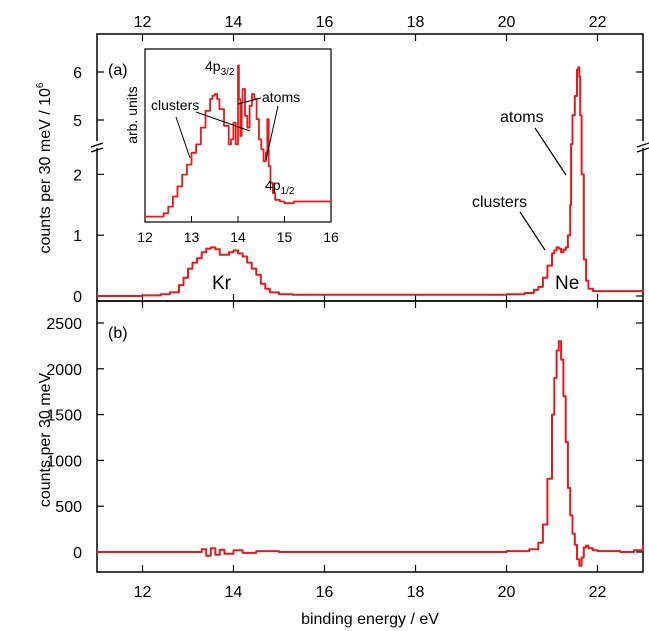 The width and height of the screenshot is (649, 631). Describe the element at coordinates (507, 592) in the screenshot. I see `panel-b-x-tick-label: 20` at that location.